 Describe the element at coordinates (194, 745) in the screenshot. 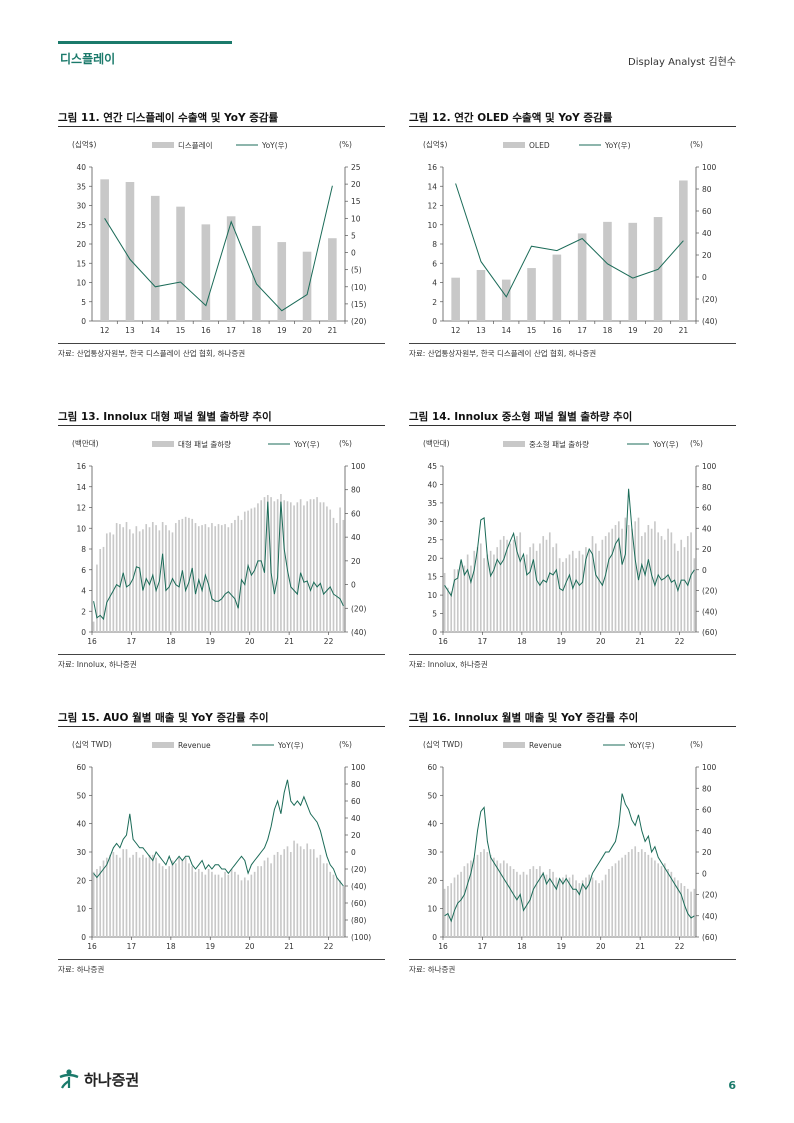

I see `legend-bar-label: Revenue` at that location.